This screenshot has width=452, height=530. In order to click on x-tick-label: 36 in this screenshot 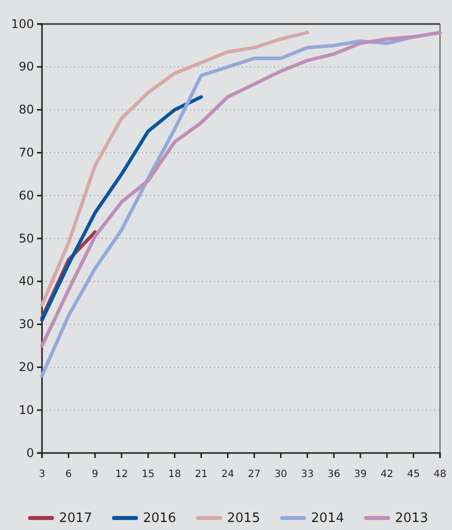, I will do `click(334, 474)`.